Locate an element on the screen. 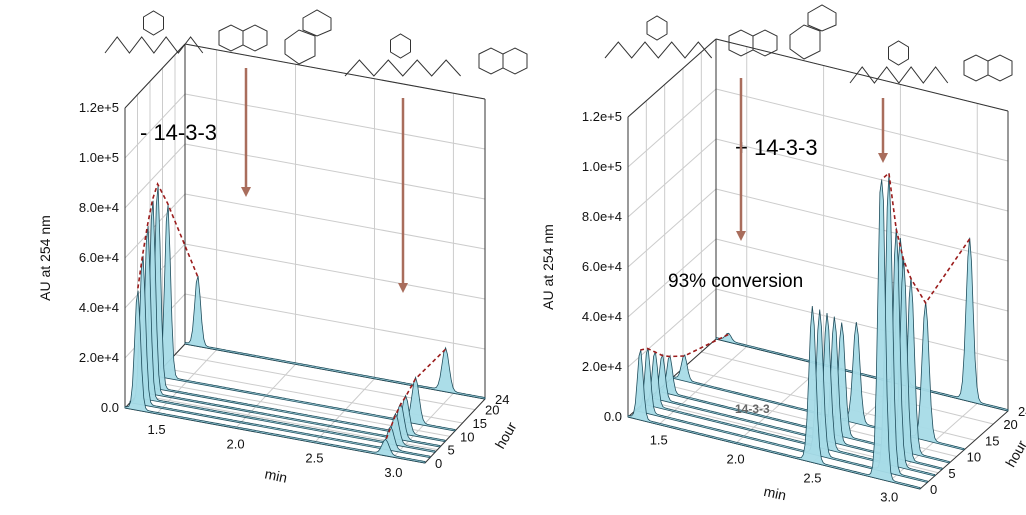 The width and height of the screenshot is (1026, 515). condition-label: - 14-3-3 is located at coordinates (178, 132).